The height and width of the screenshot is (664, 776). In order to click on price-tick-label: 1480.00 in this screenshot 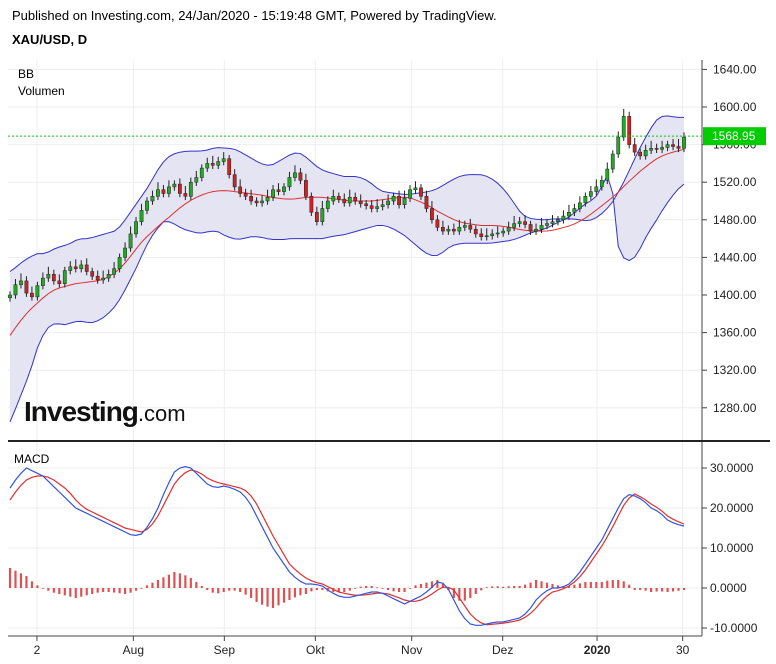, I will do `click(735, 220)`.